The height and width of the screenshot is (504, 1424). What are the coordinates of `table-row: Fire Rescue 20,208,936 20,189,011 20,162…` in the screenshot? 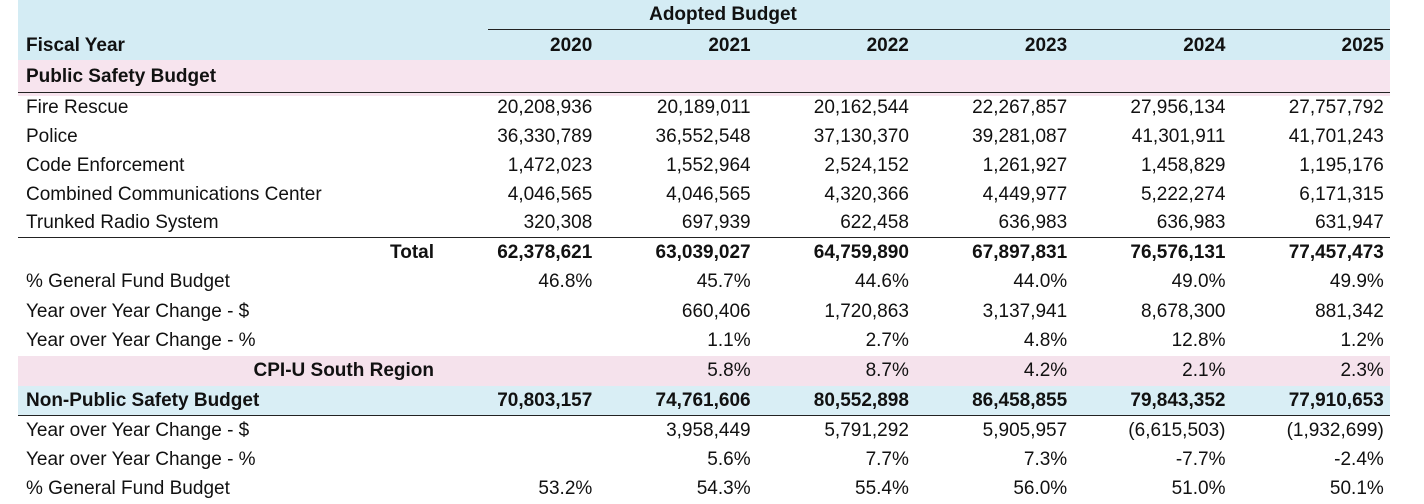 It's located at (704, 107).